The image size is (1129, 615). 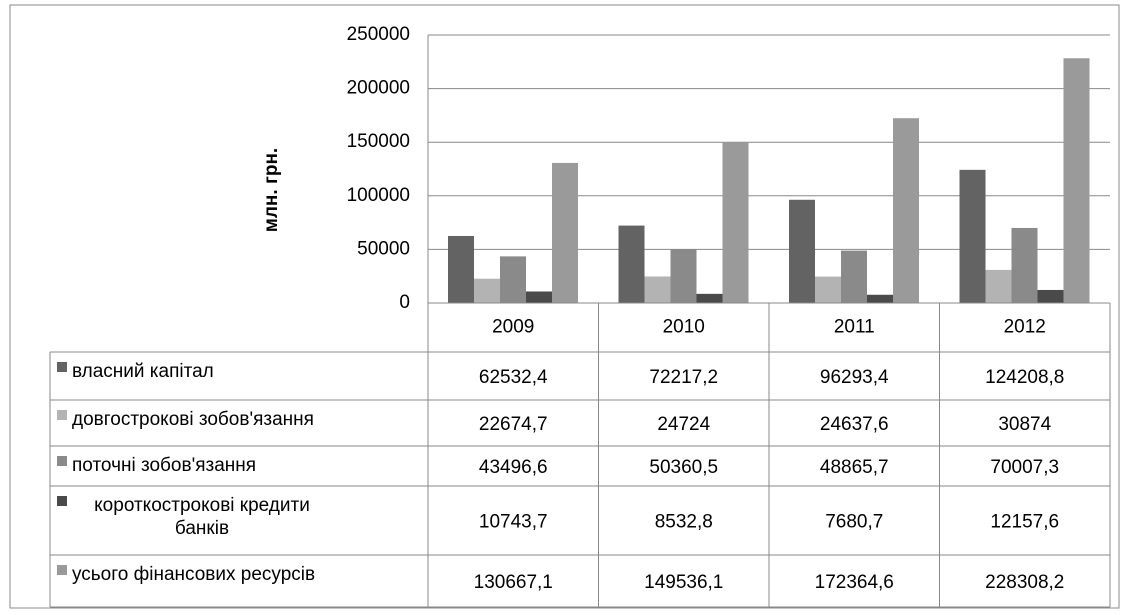 I want to click on table-value: 96293,4, so click(x=854, y=377).